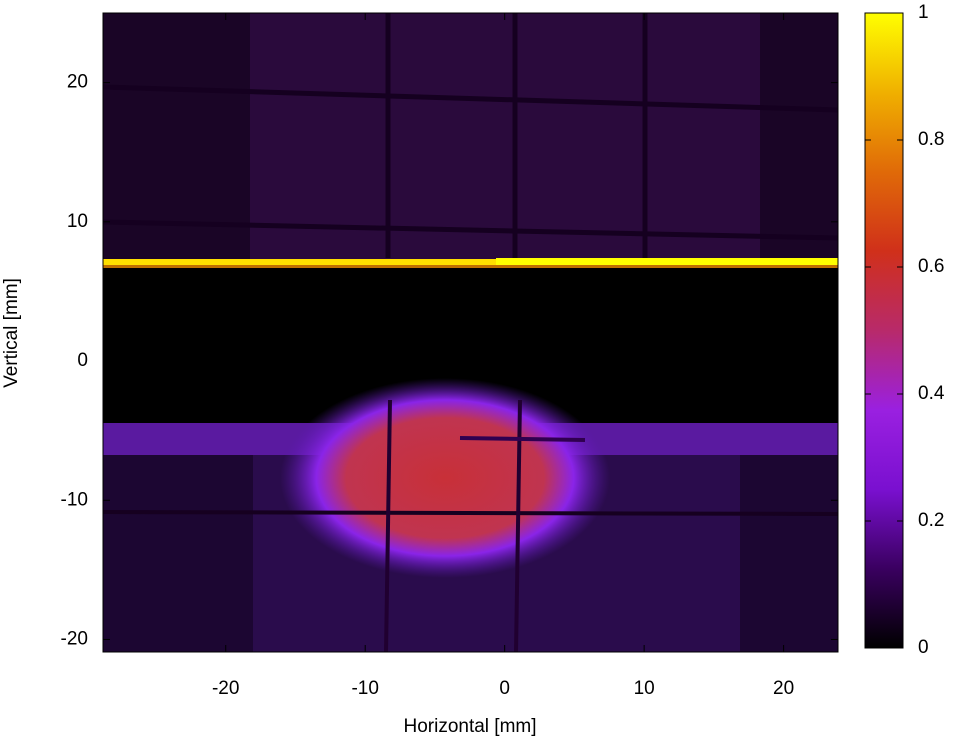 This screenshot has width=953, height=741. I want to click on x-tick-label: 10, so click(644, 688).